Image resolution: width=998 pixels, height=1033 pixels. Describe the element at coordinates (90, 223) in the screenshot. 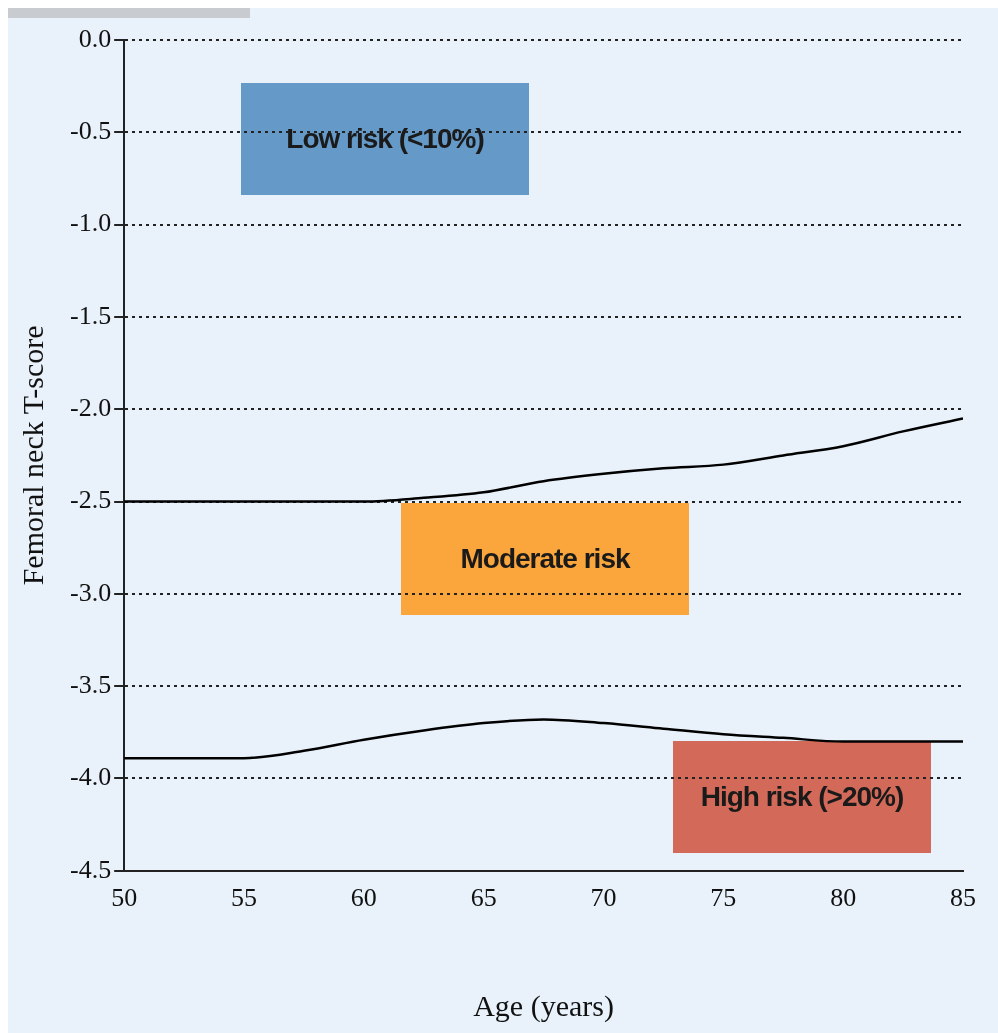

I see `y-tick-label: -1.0` at that location.